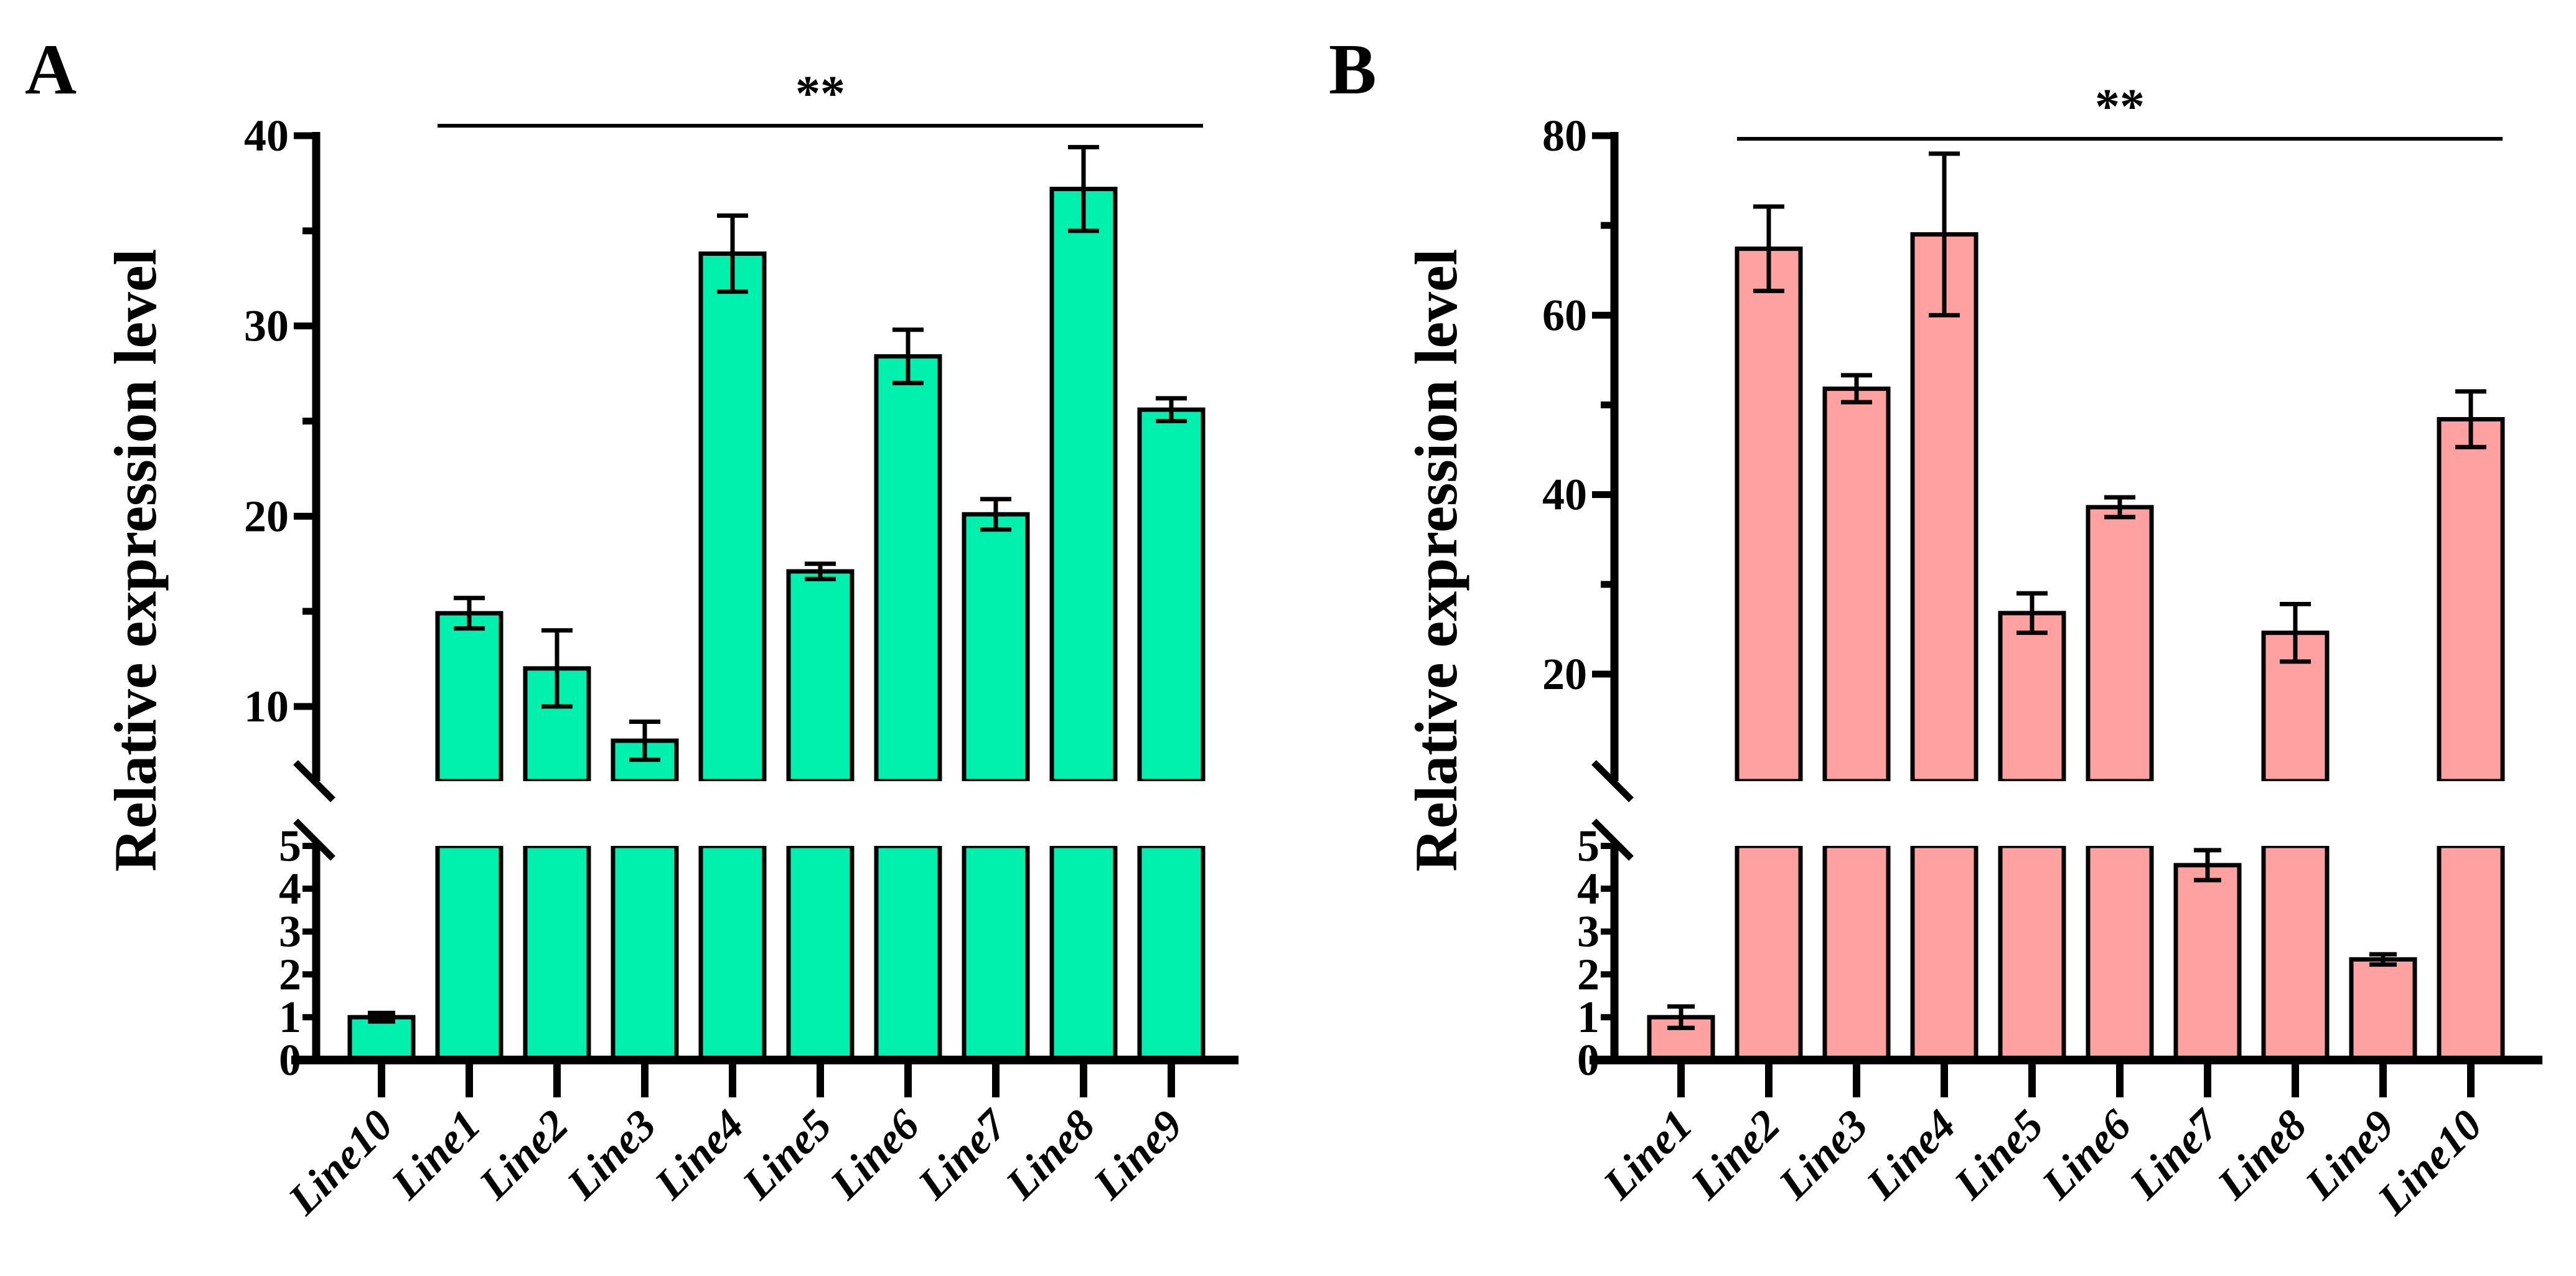 This screenshot has height=1276, width=2576. I want to click on y-tick-label: 80, so click(1564, 136).